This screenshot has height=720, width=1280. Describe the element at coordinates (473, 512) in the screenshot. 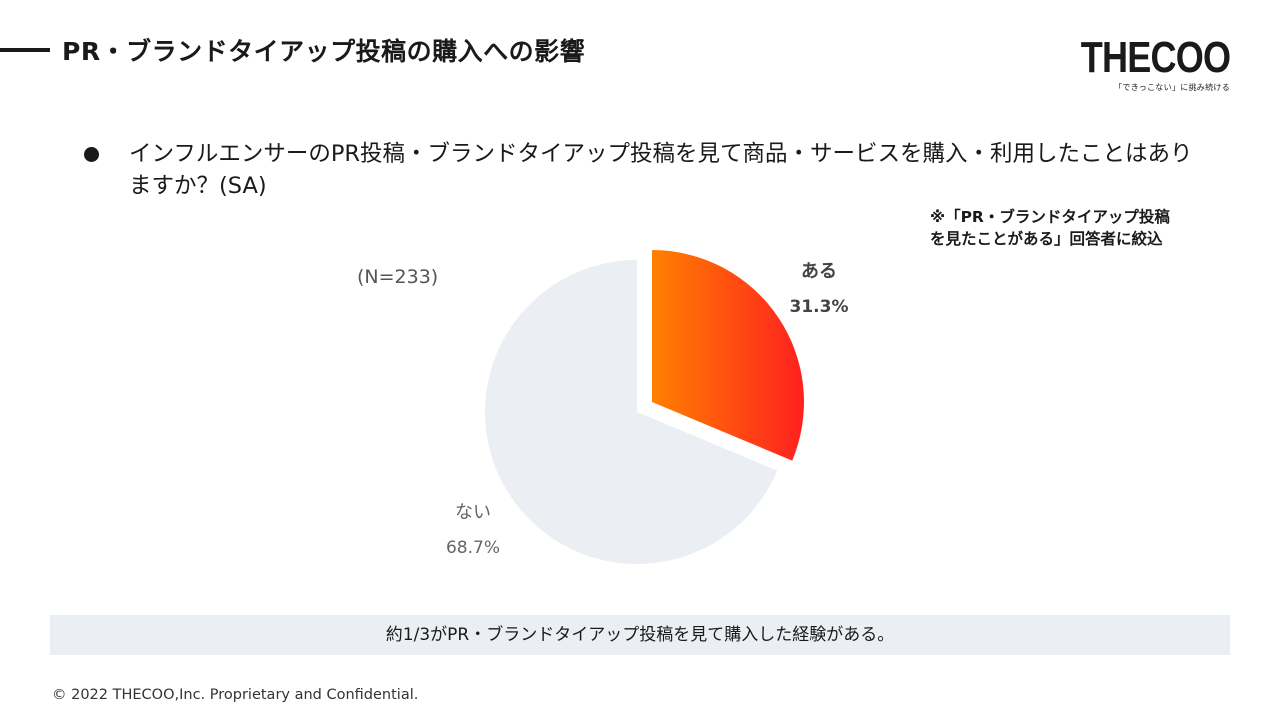

I see `slice-name-no: ない` at that location.